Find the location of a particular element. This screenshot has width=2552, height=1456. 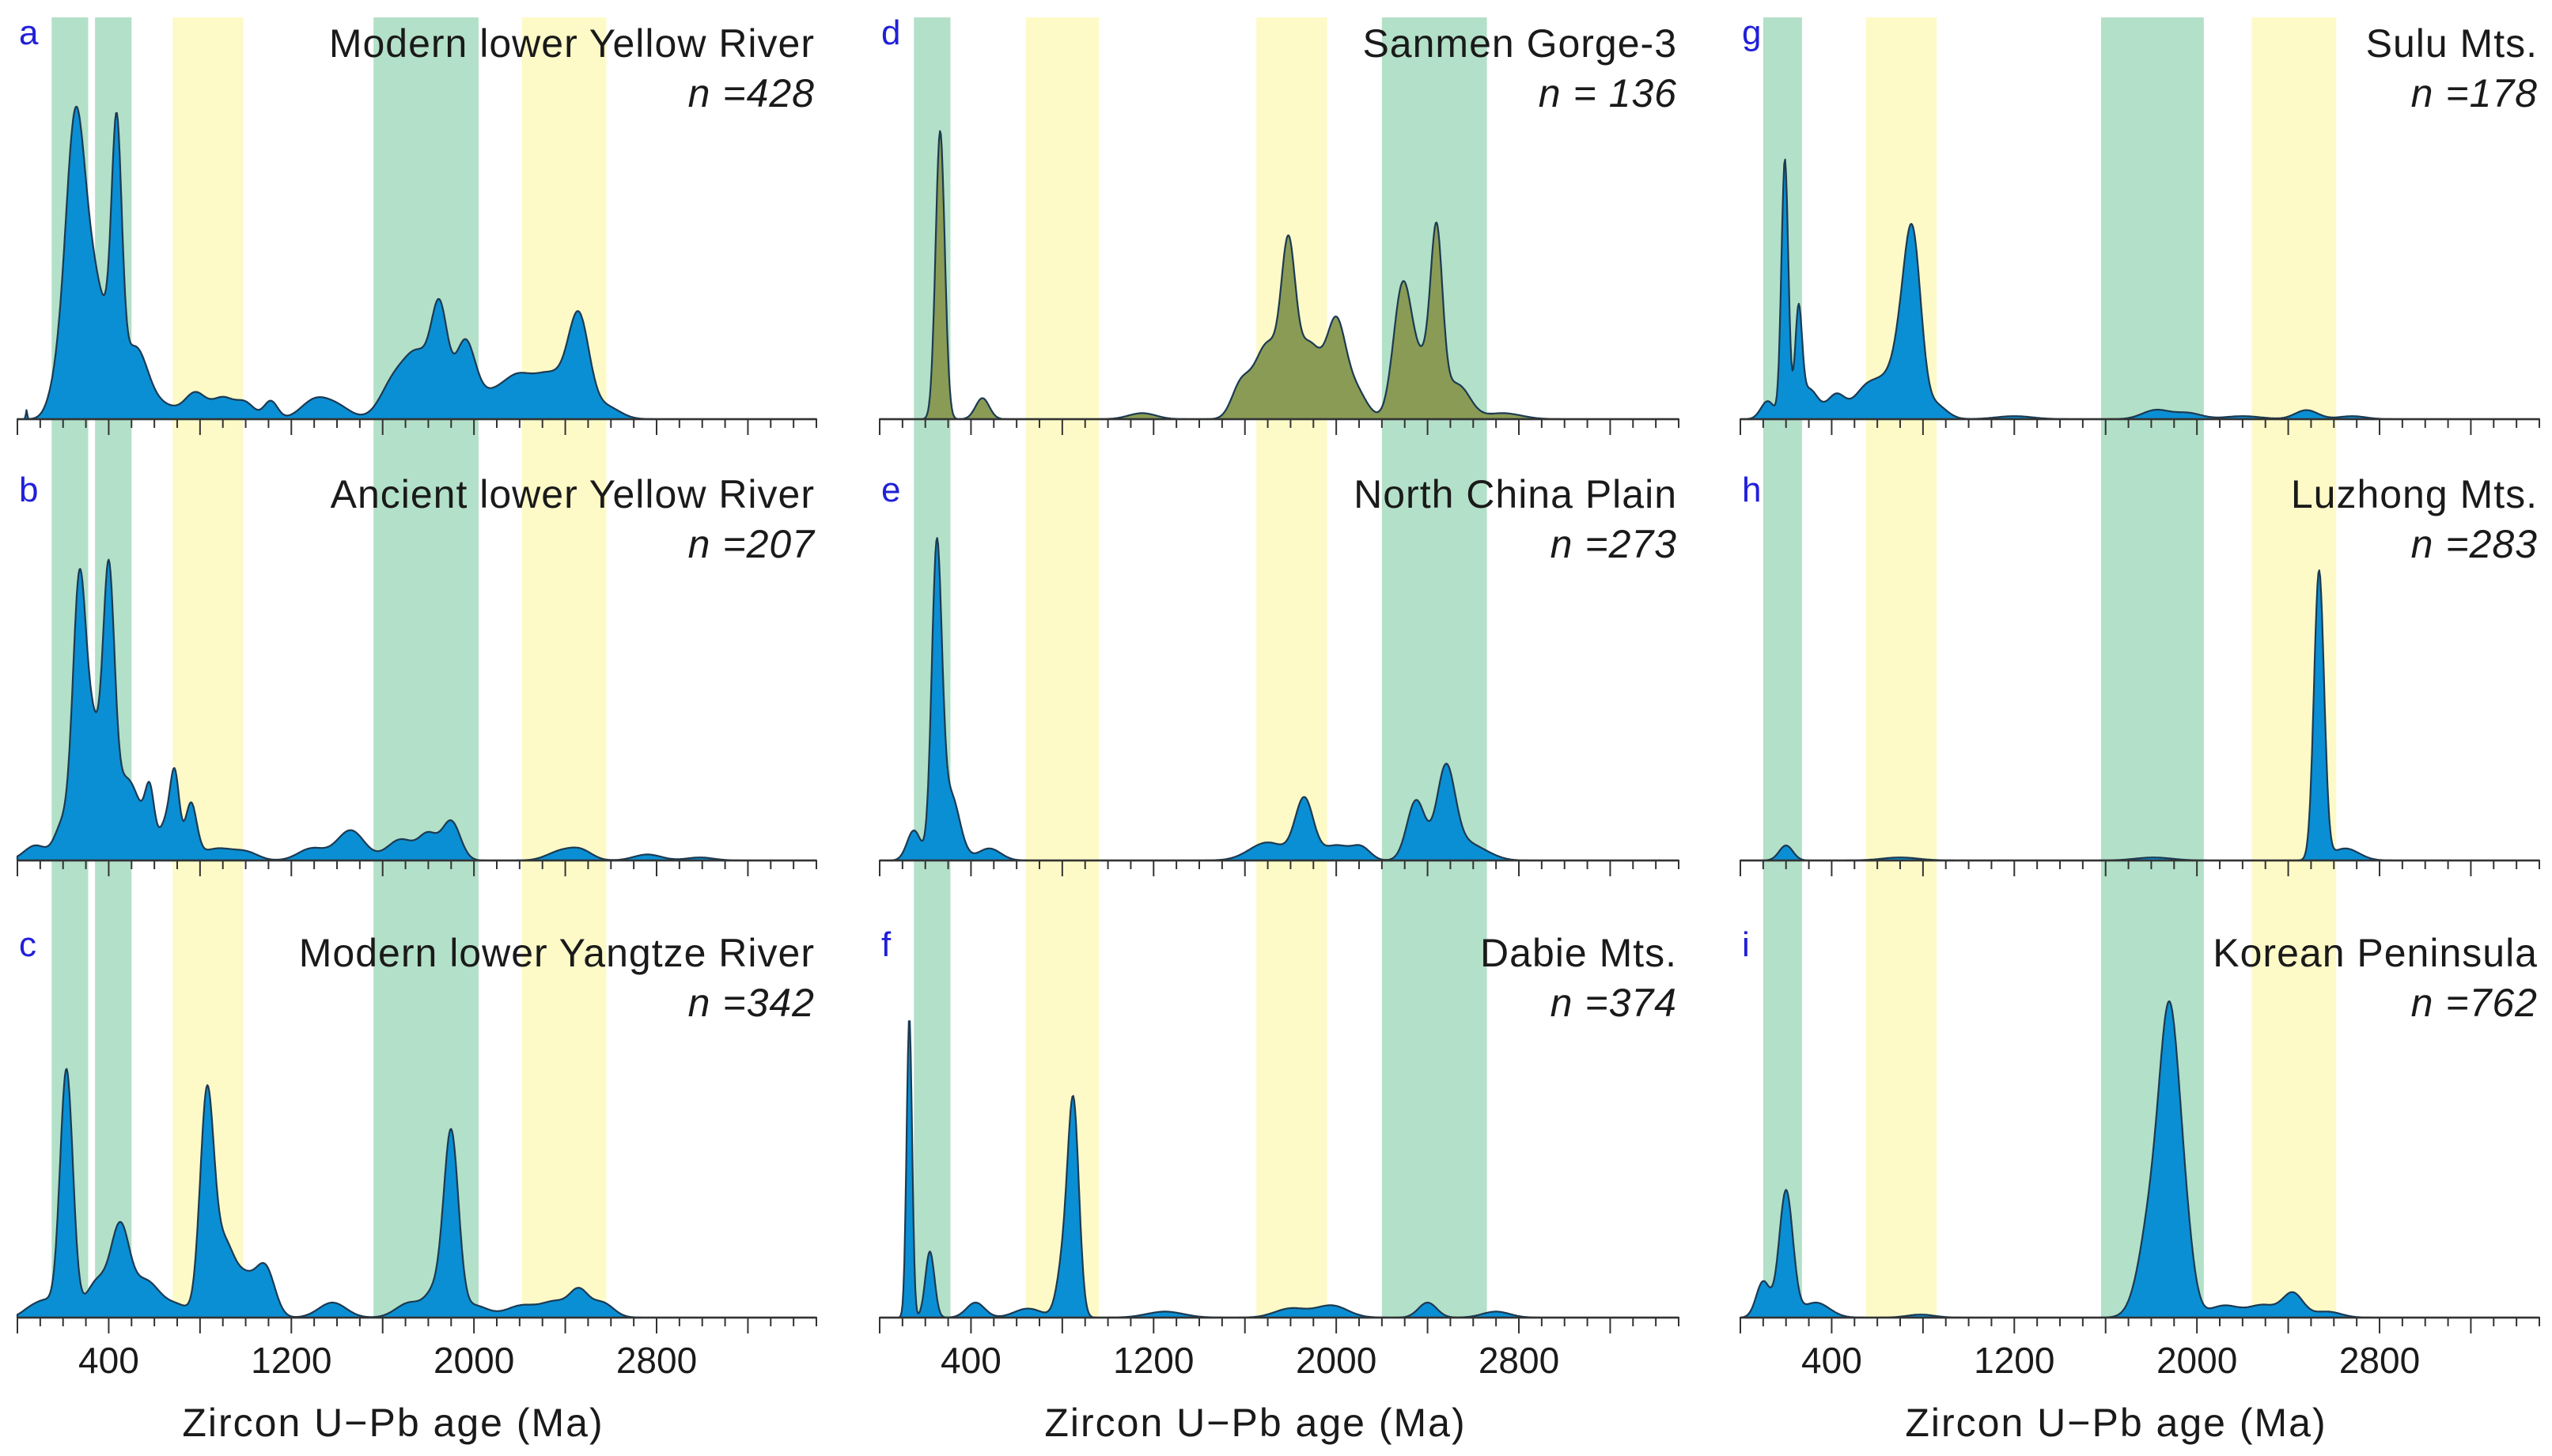

x-tick-label-c-2000: 2000 is located at coordinates (474, 1360).